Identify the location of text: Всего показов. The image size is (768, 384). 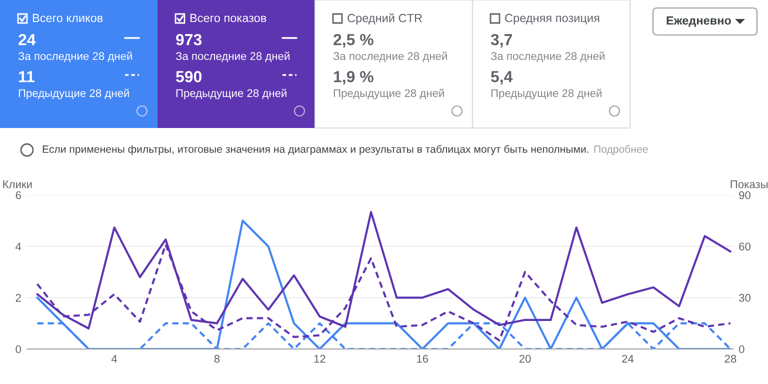
(228, 18).